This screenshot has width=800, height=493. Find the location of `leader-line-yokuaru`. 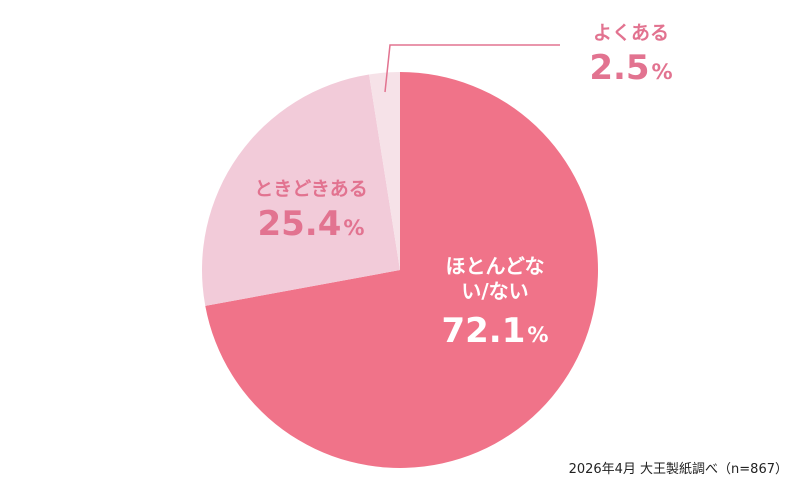

leader-line-yokuaru is located at coordinates (472, 68).